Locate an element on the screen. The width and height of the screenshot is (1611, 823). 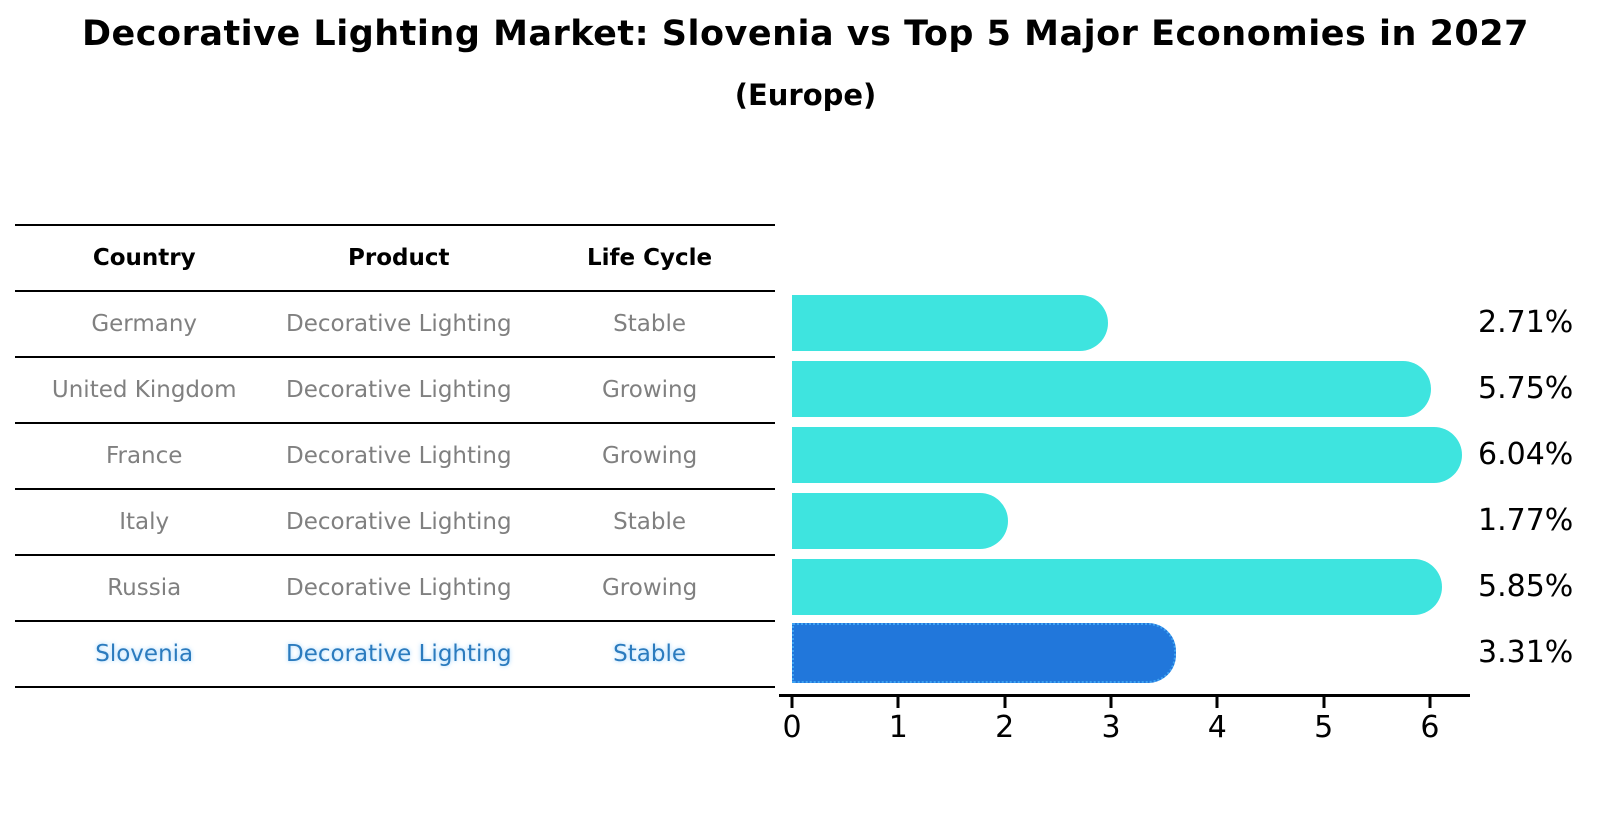
cell-country: United Kingdom is located at coordinates (144, 390).